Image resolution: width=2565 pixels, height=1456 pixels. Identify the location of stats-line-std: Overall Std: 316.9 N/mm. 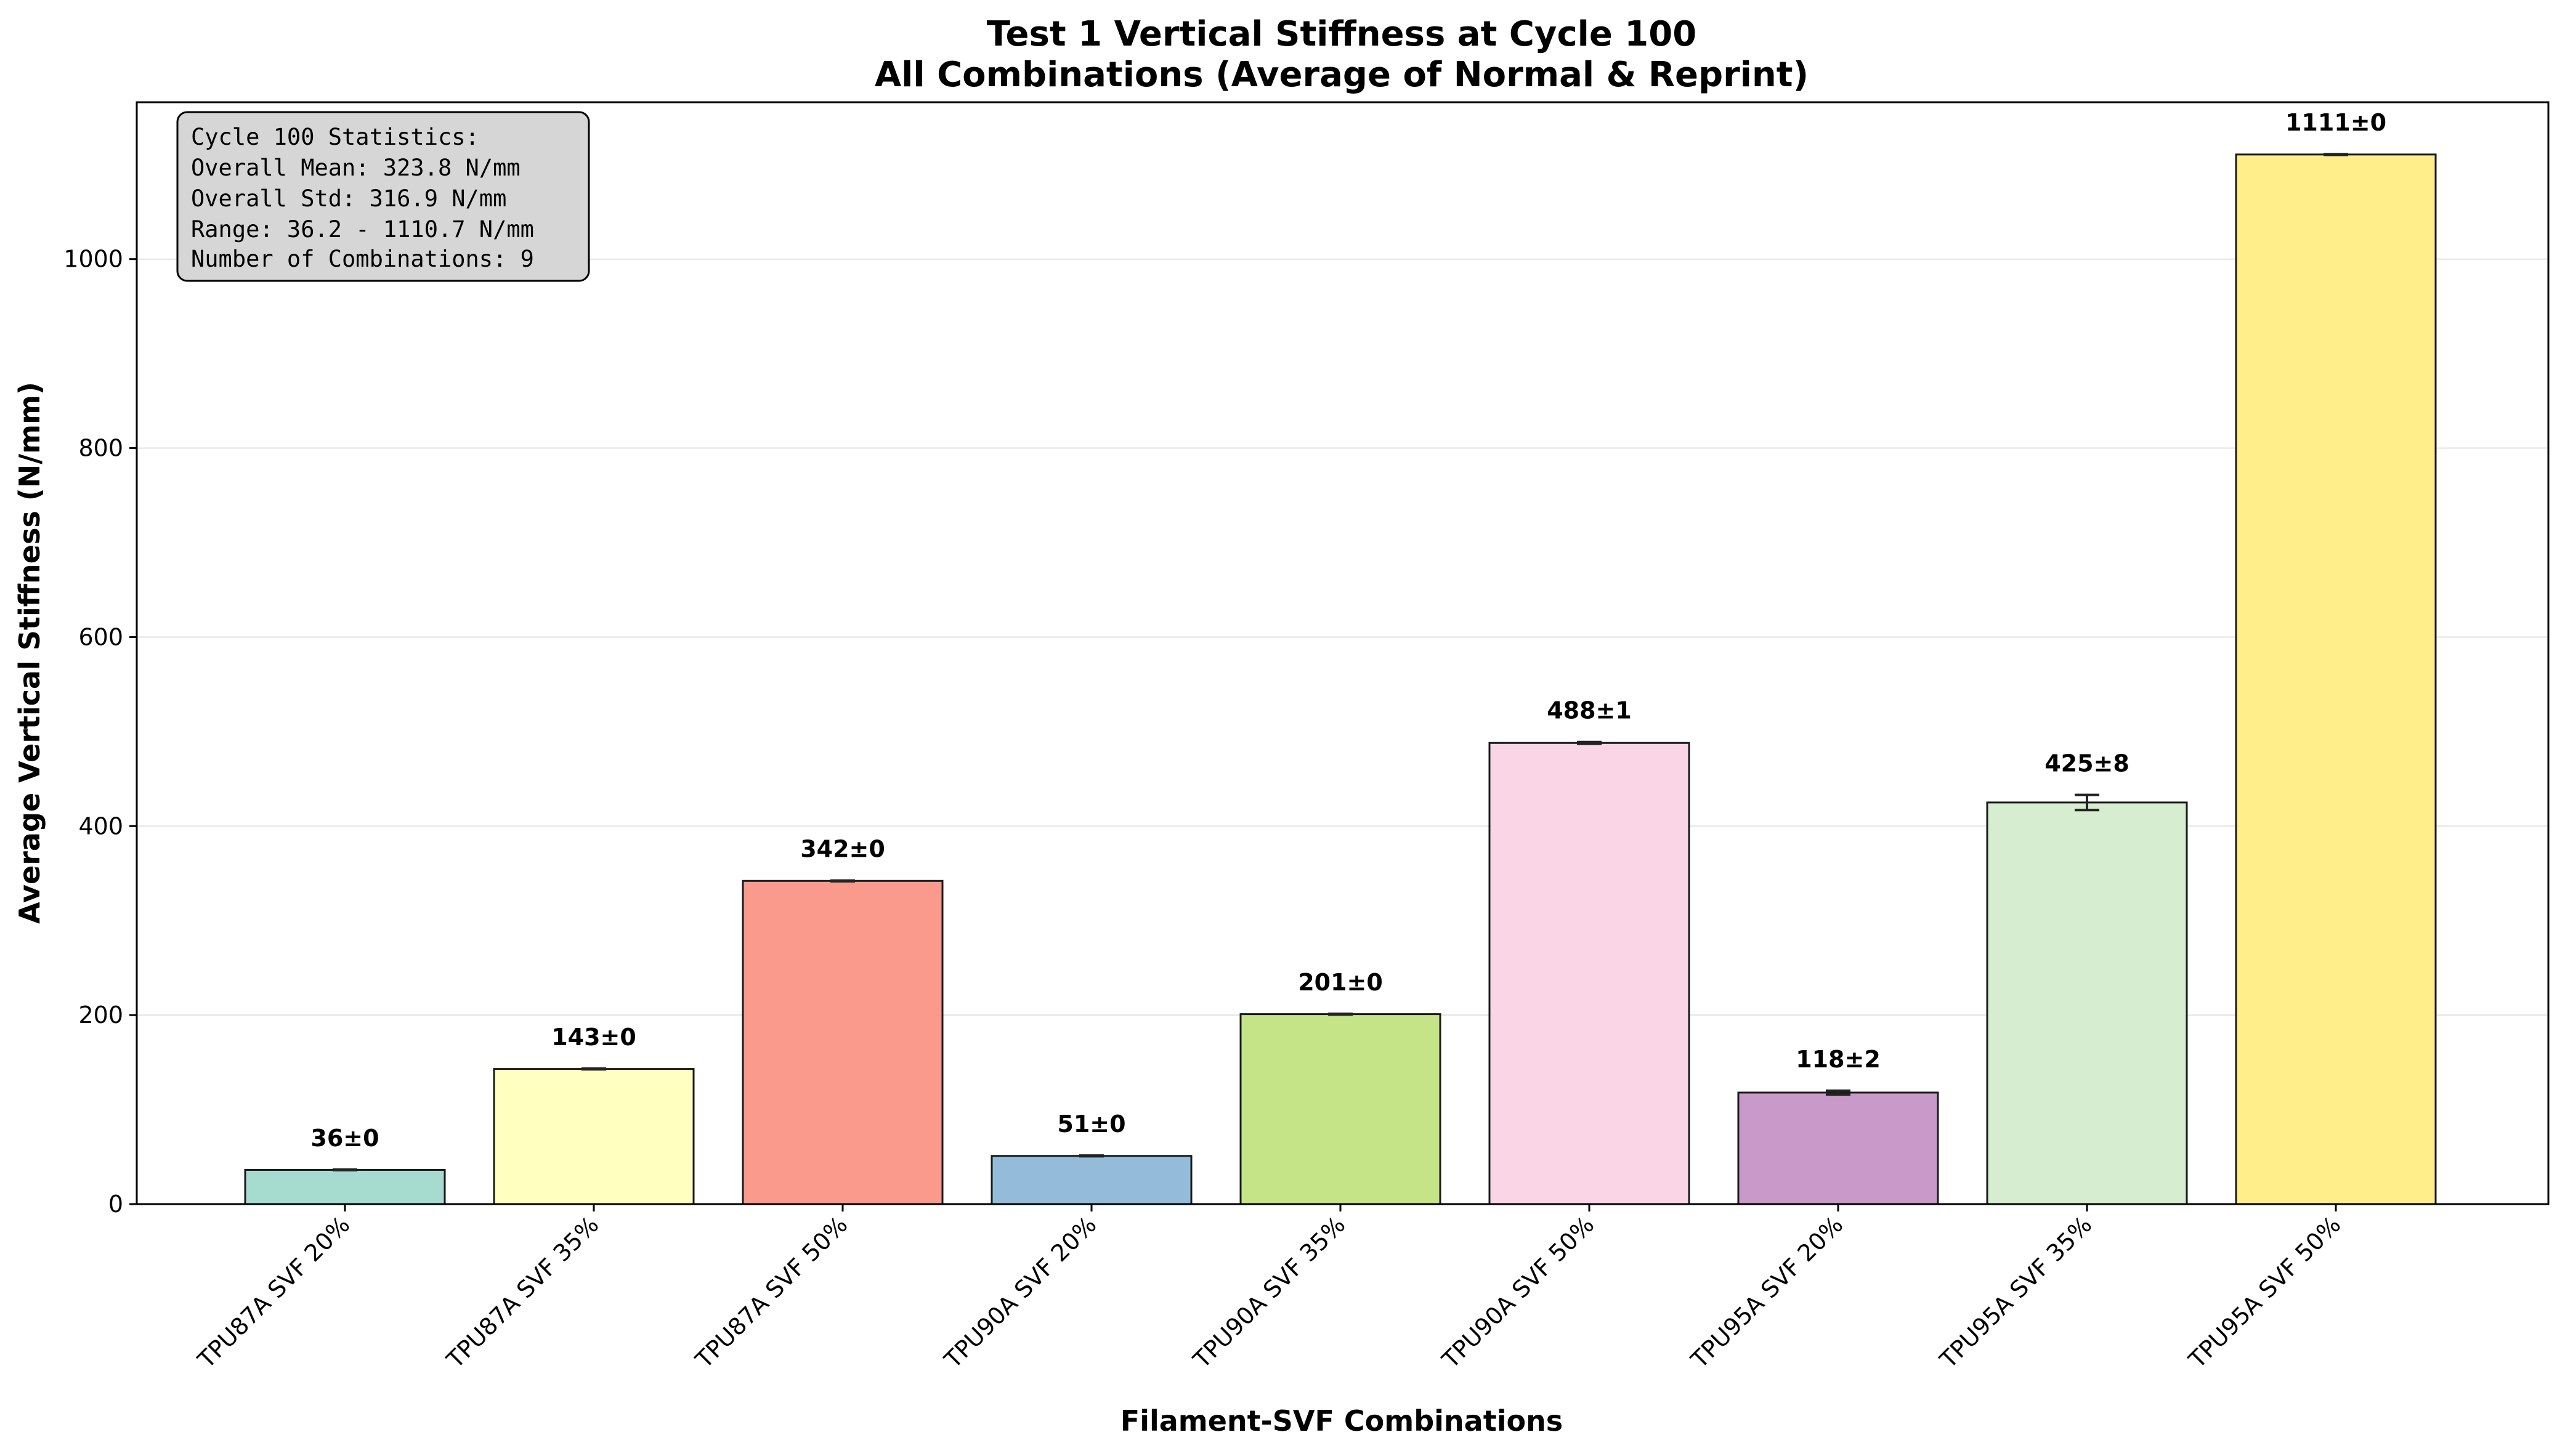
(349, 198).